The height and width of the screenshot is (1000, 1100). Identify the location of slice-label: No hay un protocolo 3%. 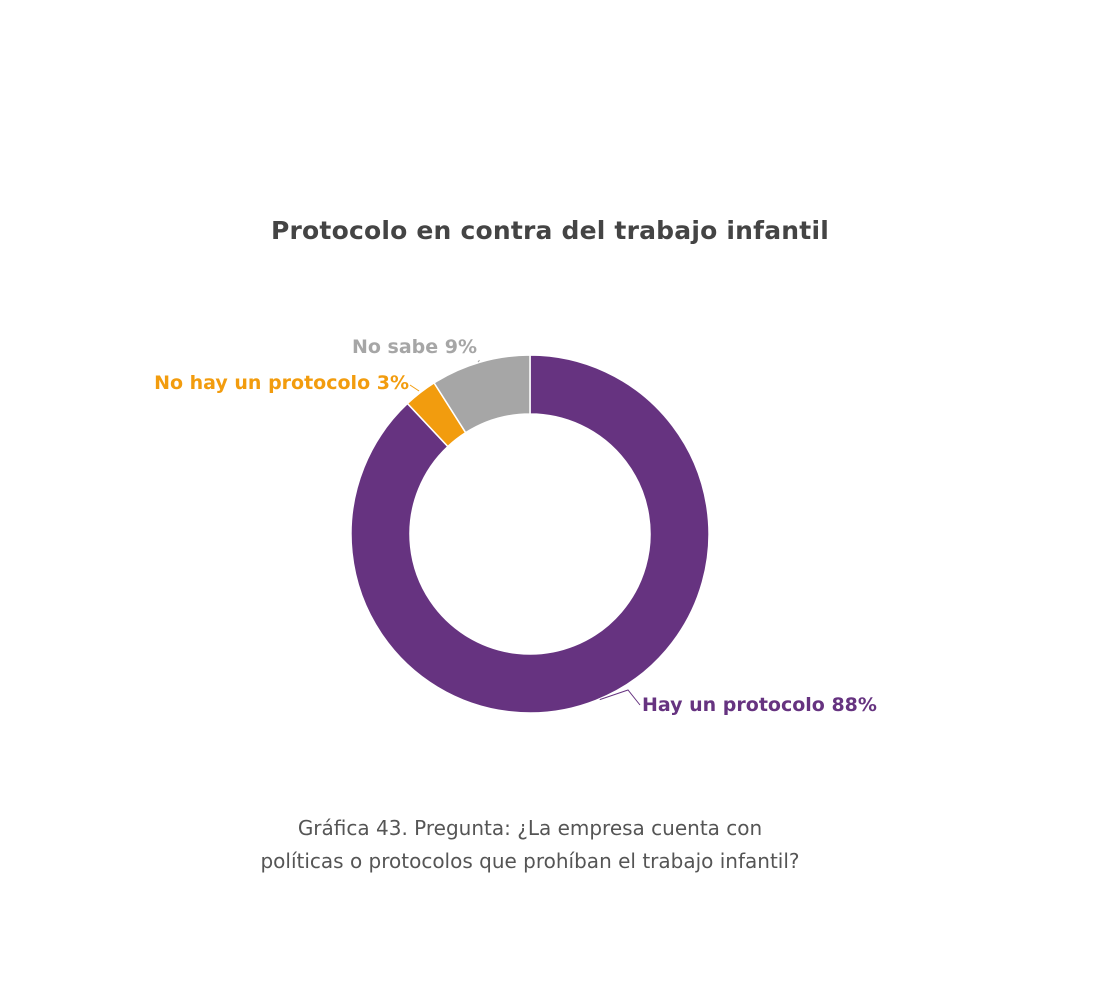
(281, 383).